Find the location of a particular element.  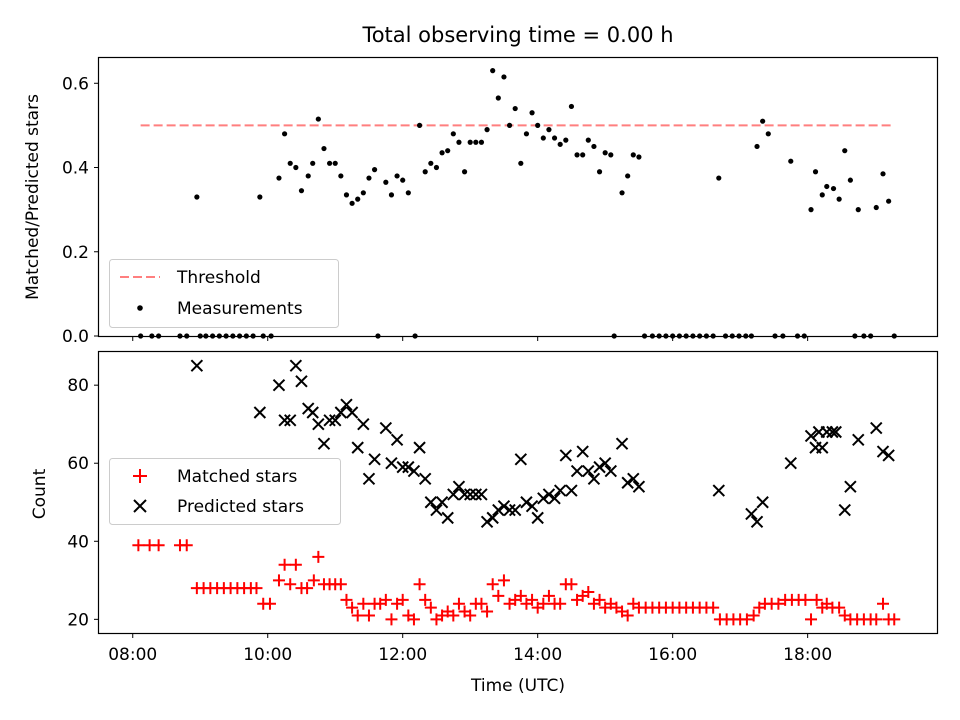

top-x-ticks is located at coordinates (470, 338).